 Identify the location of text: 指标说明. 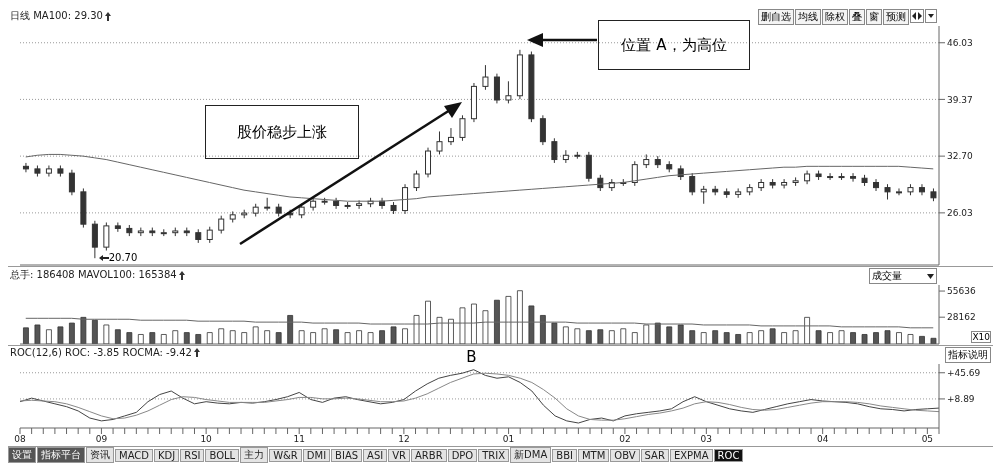
(968, 355).